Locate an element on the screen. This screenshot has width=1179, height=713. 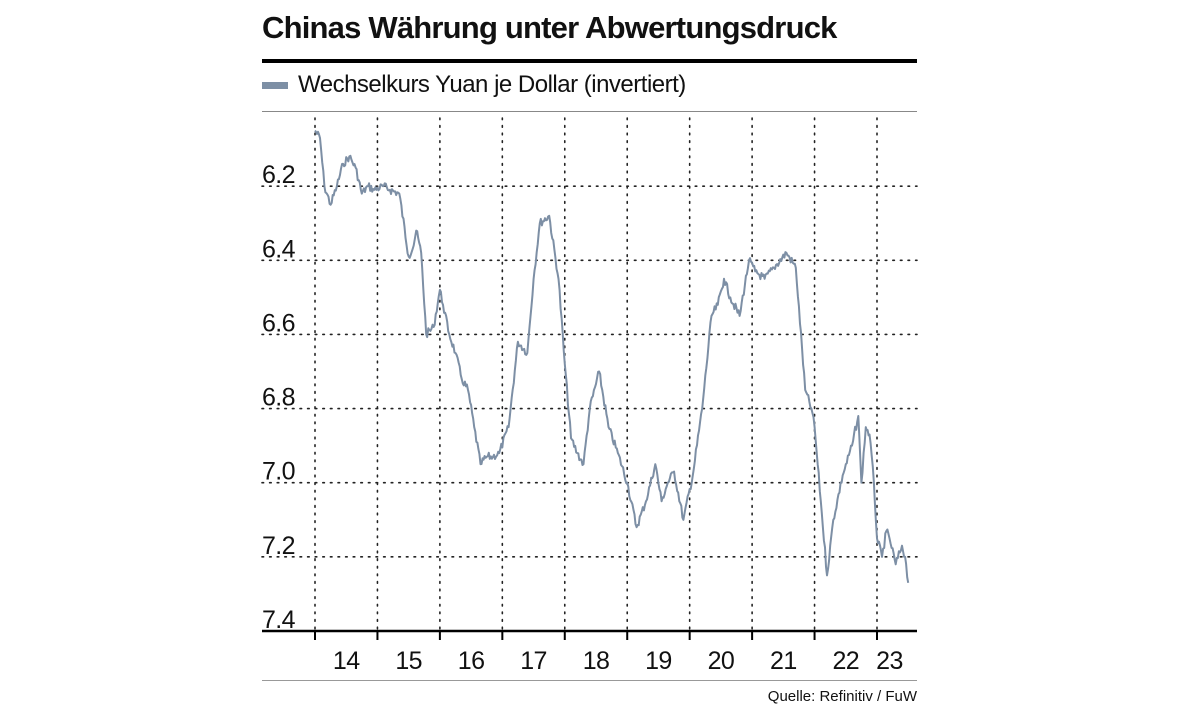
x-axis-labels: 14 15 16 17 18 19 20 21 22 23 is located at coordinates (618, 661).